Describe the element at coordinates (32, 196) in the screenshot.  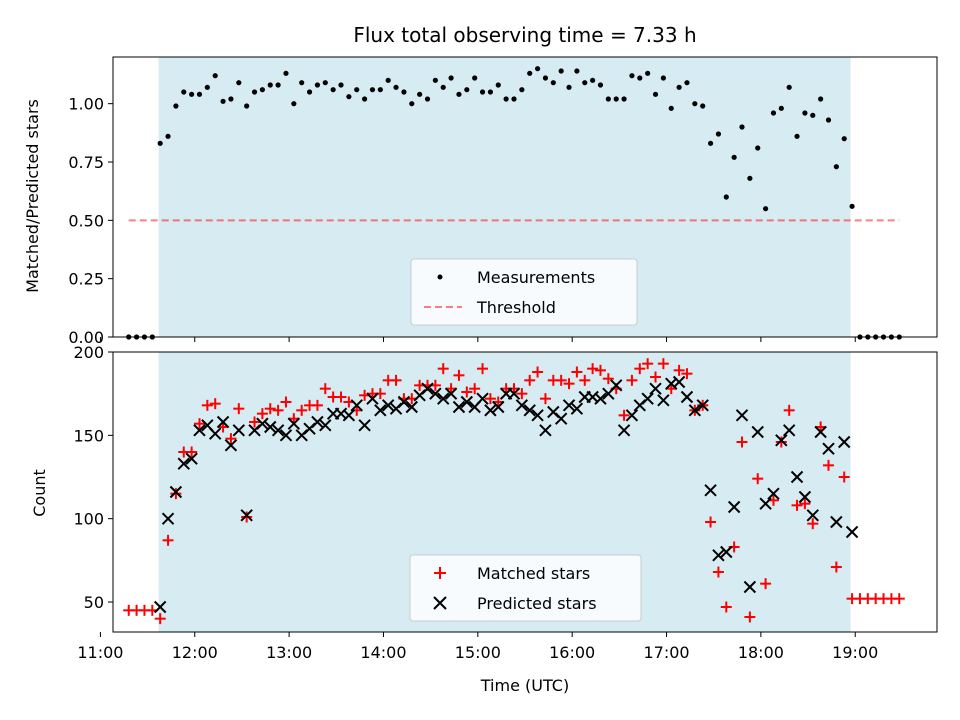
I see `top-ylabel: Matched/Predicted stars` at that location.